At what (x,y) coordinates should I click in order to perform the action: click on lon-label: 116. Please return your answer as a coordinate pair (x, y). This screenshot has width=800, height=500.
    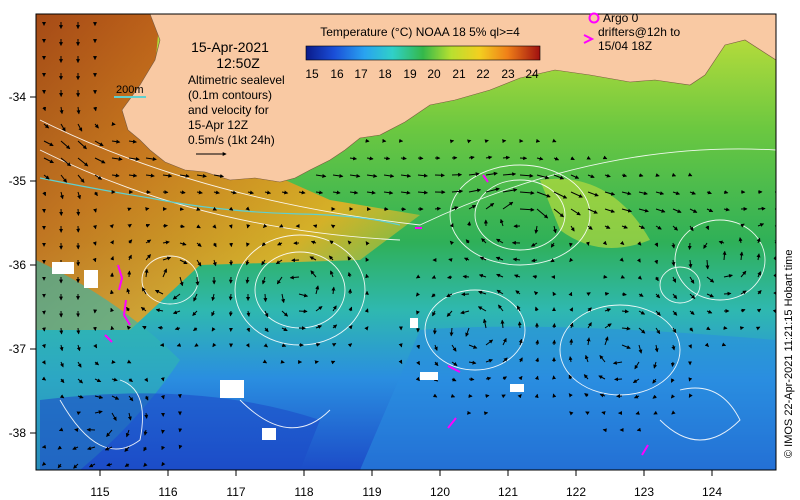
    Looking at the image, I should click on (167, 492).